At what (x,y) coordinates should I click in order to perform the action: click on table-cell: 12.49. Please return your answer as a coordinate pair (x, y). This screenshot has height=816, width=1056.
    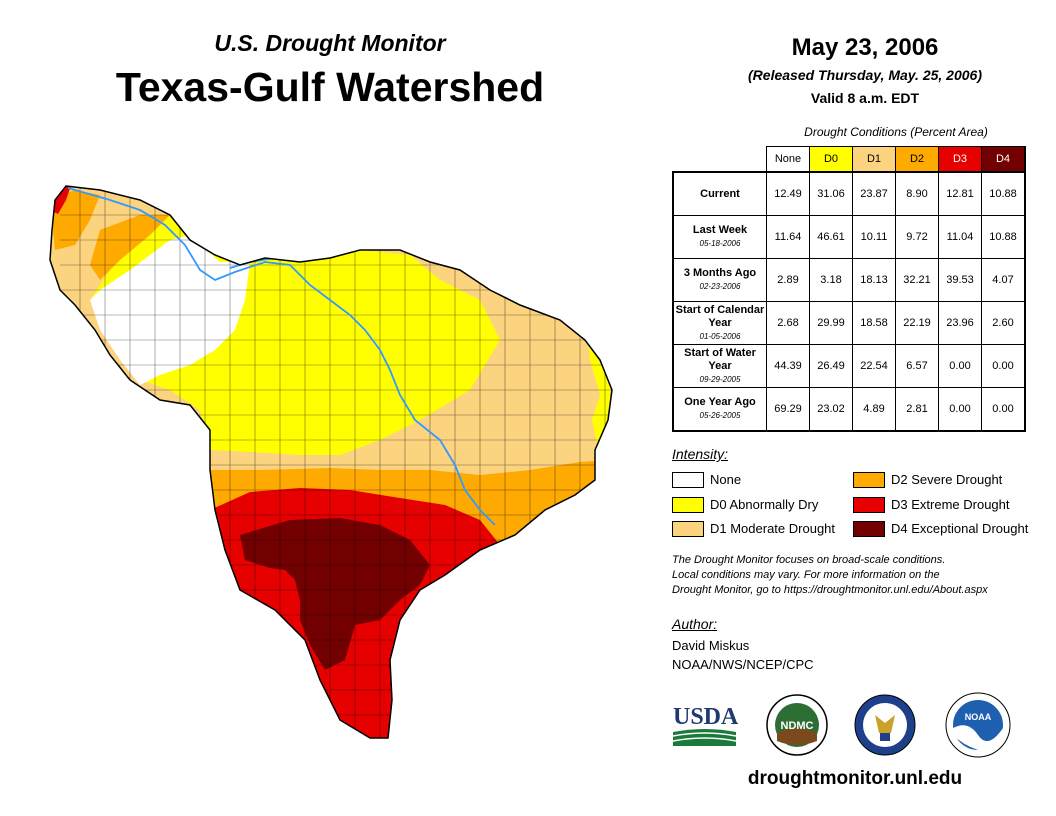
    Looking at the image, I should click on (788, 193).